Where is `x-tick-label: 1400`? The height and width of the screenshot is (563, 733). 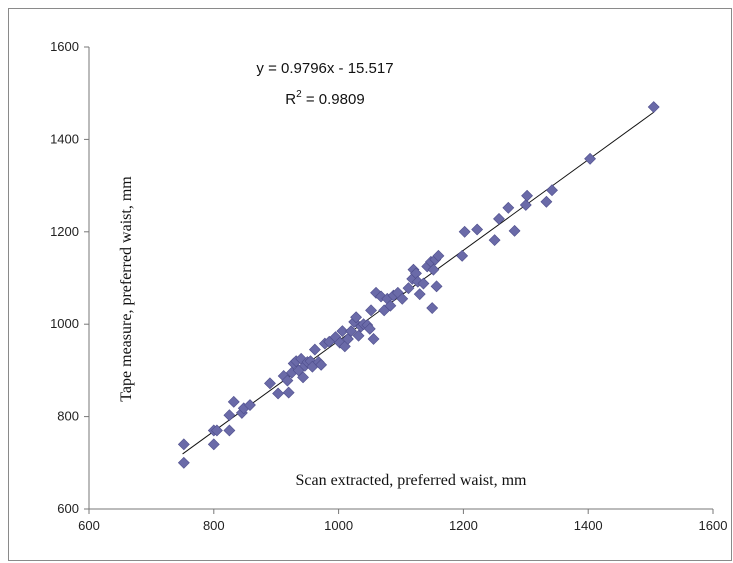
x-tick-label: 1400 is located at coordinates (588, 525).